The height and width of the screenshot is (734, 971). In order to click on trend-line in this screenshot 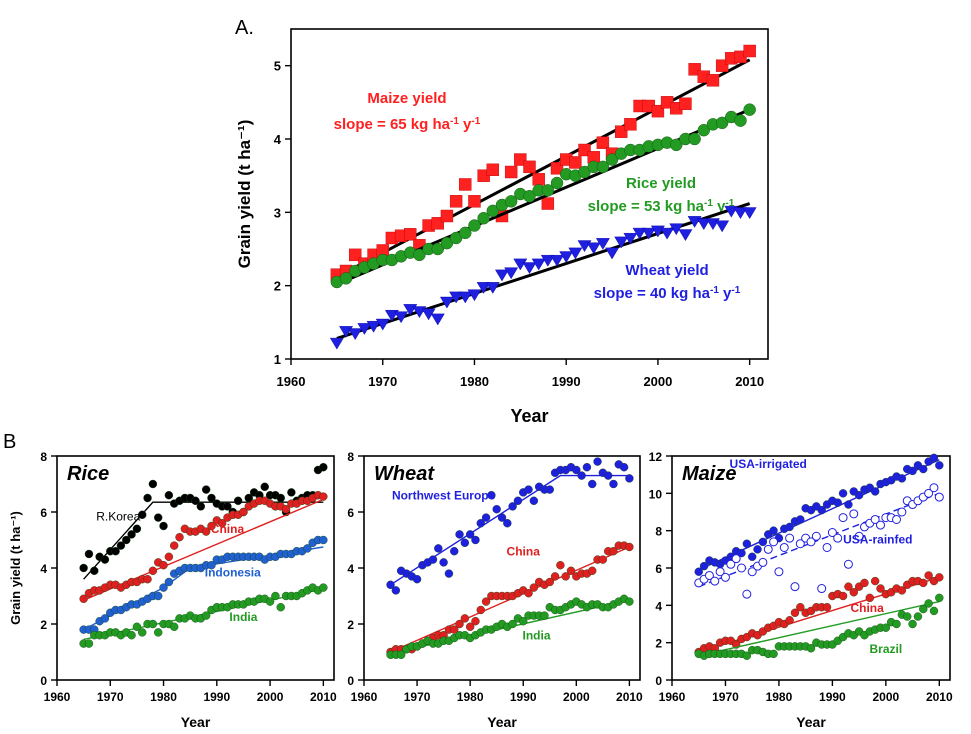, I will do `click(819, 628)`.